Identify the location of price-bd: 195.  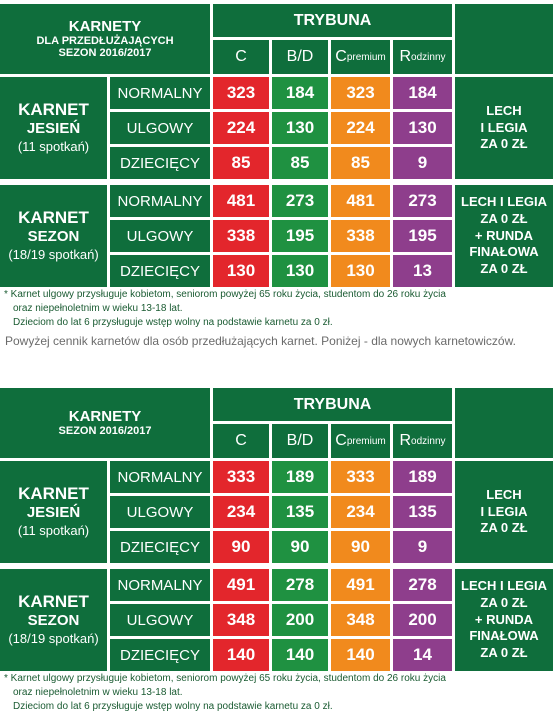
(300, 236).